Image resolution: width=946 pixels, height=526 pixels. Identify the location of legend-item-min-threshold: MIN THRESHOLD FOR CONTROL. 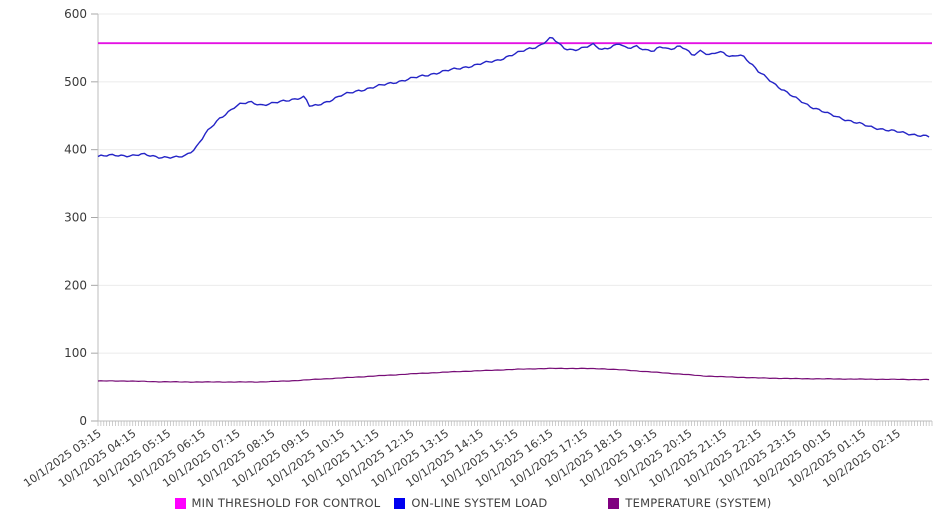
(277, 503).